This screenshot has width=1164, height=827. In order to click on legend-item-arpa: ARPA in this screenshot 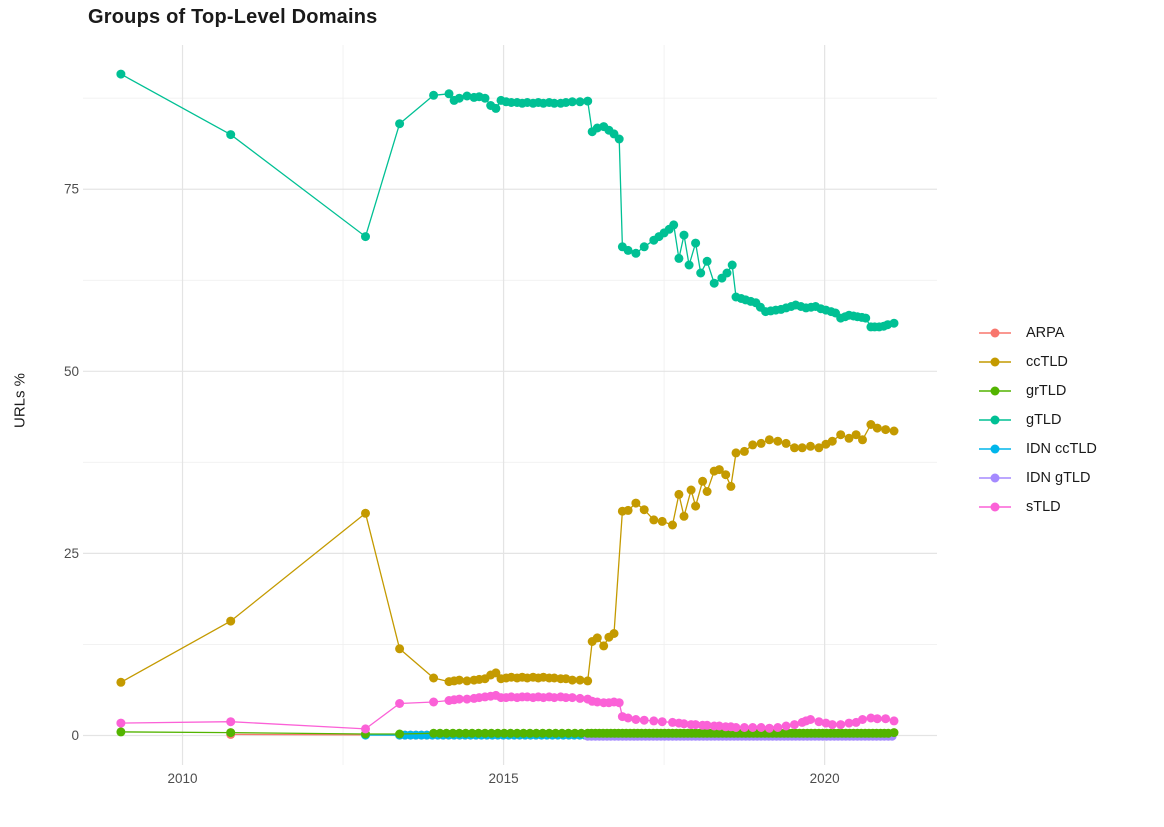, I will do `click(1037, 332)`.